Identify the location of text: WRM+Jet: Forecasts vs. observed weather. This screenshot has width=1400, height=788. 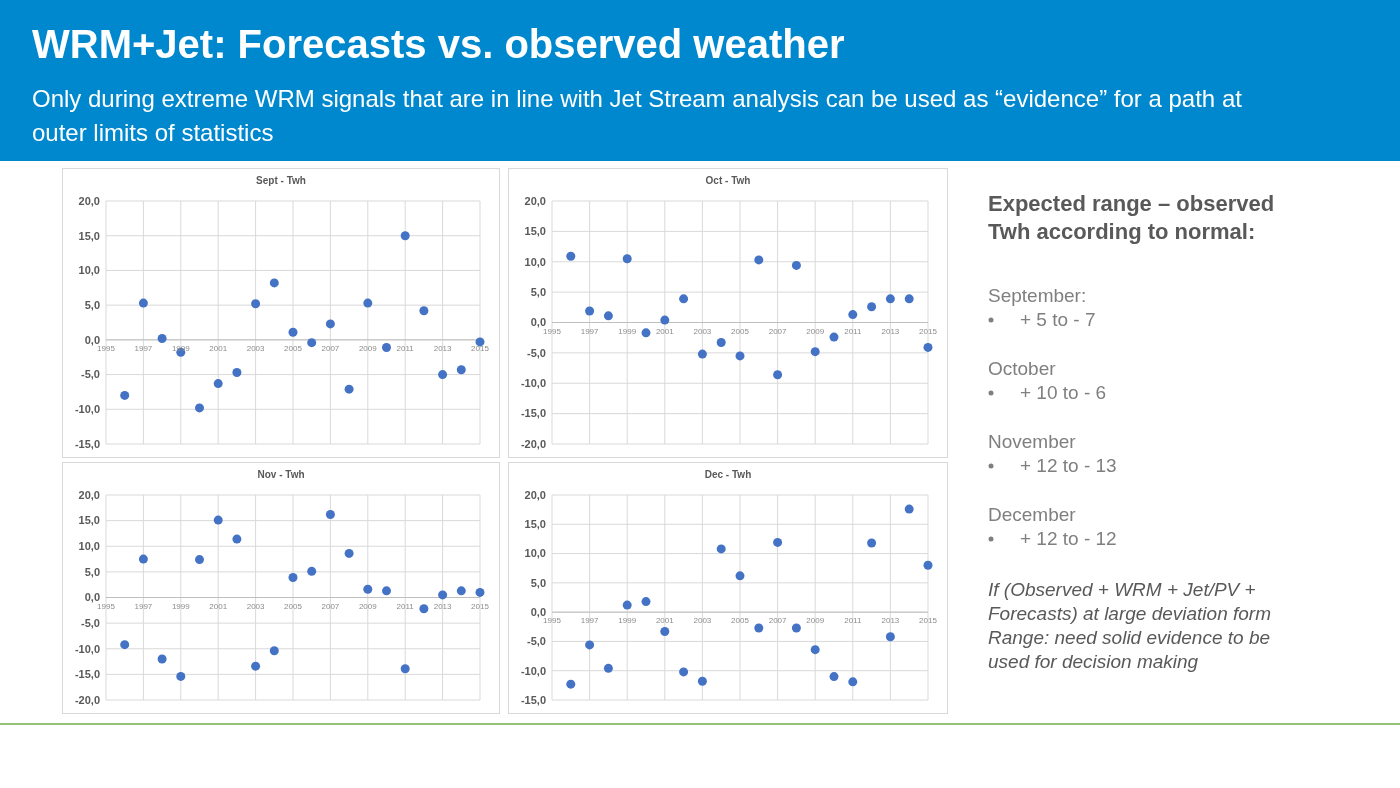
(438, 44).